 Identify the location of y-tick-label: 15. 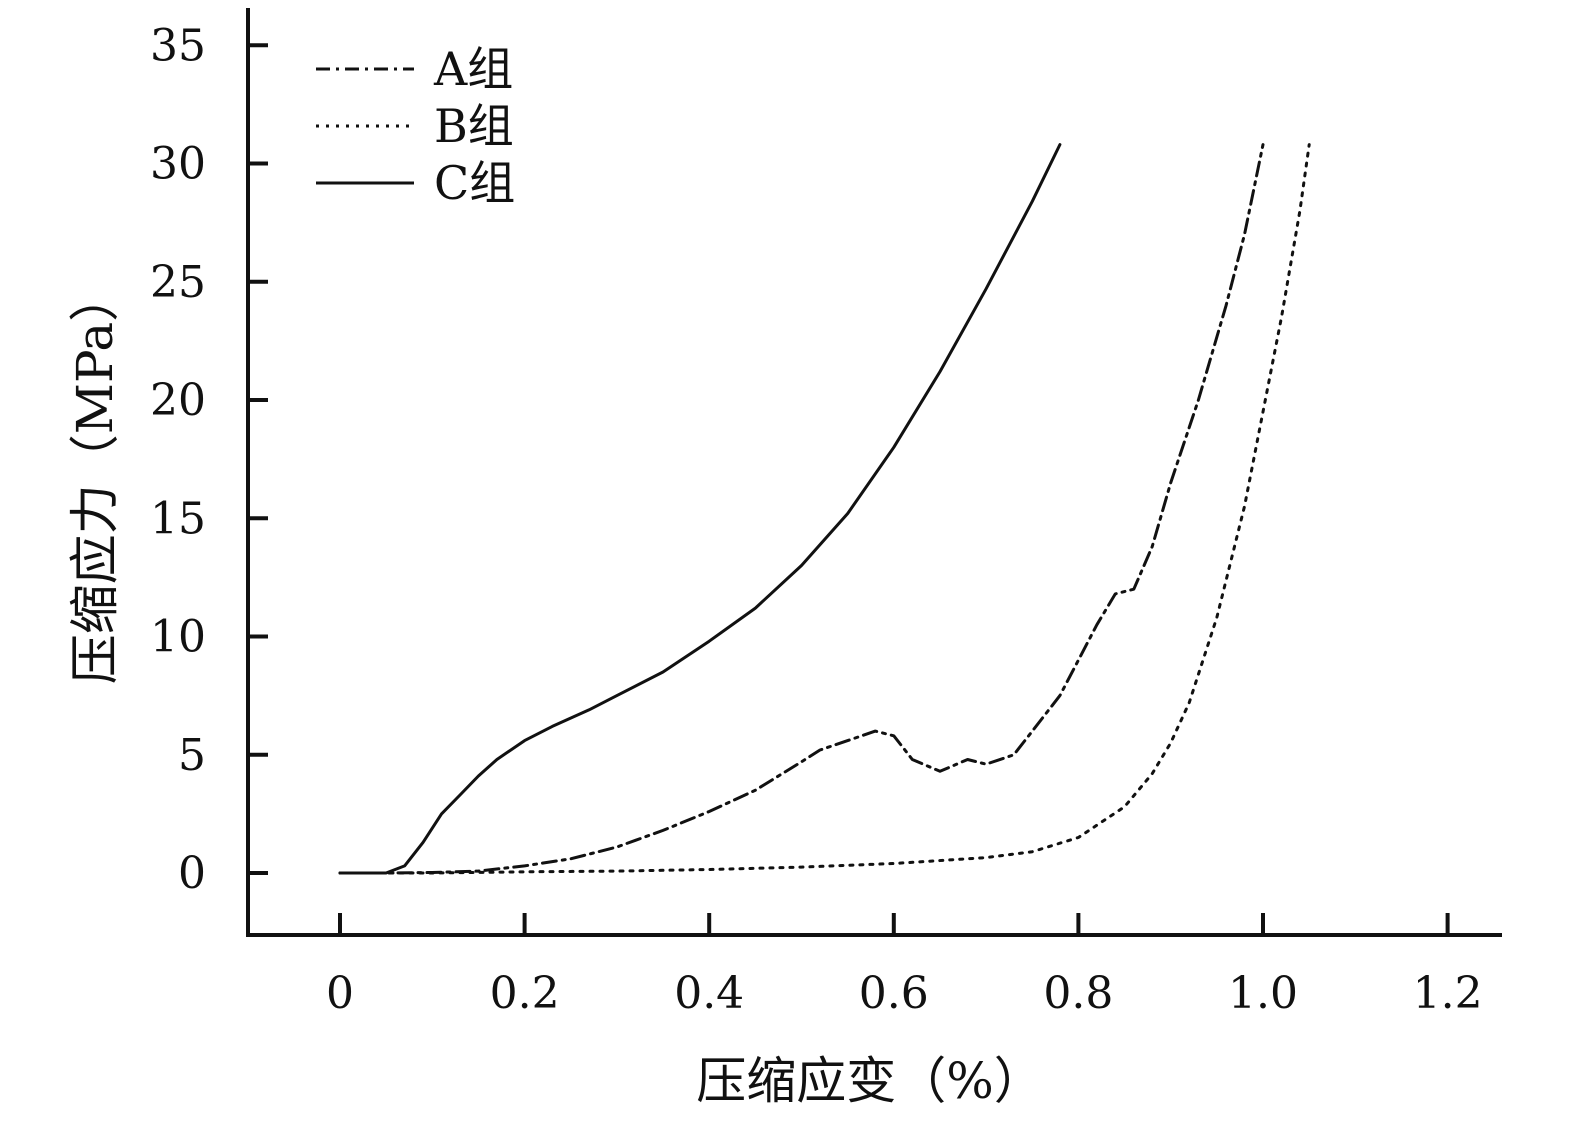
(178, 518).